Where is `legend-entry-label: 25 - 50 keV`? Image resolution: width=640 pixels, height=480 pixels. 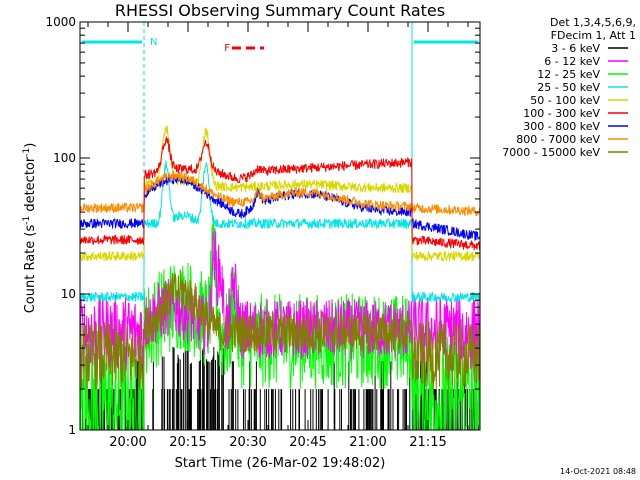 legend-entry-label: 25 - 50 keV is located at coordinates (568, 87).